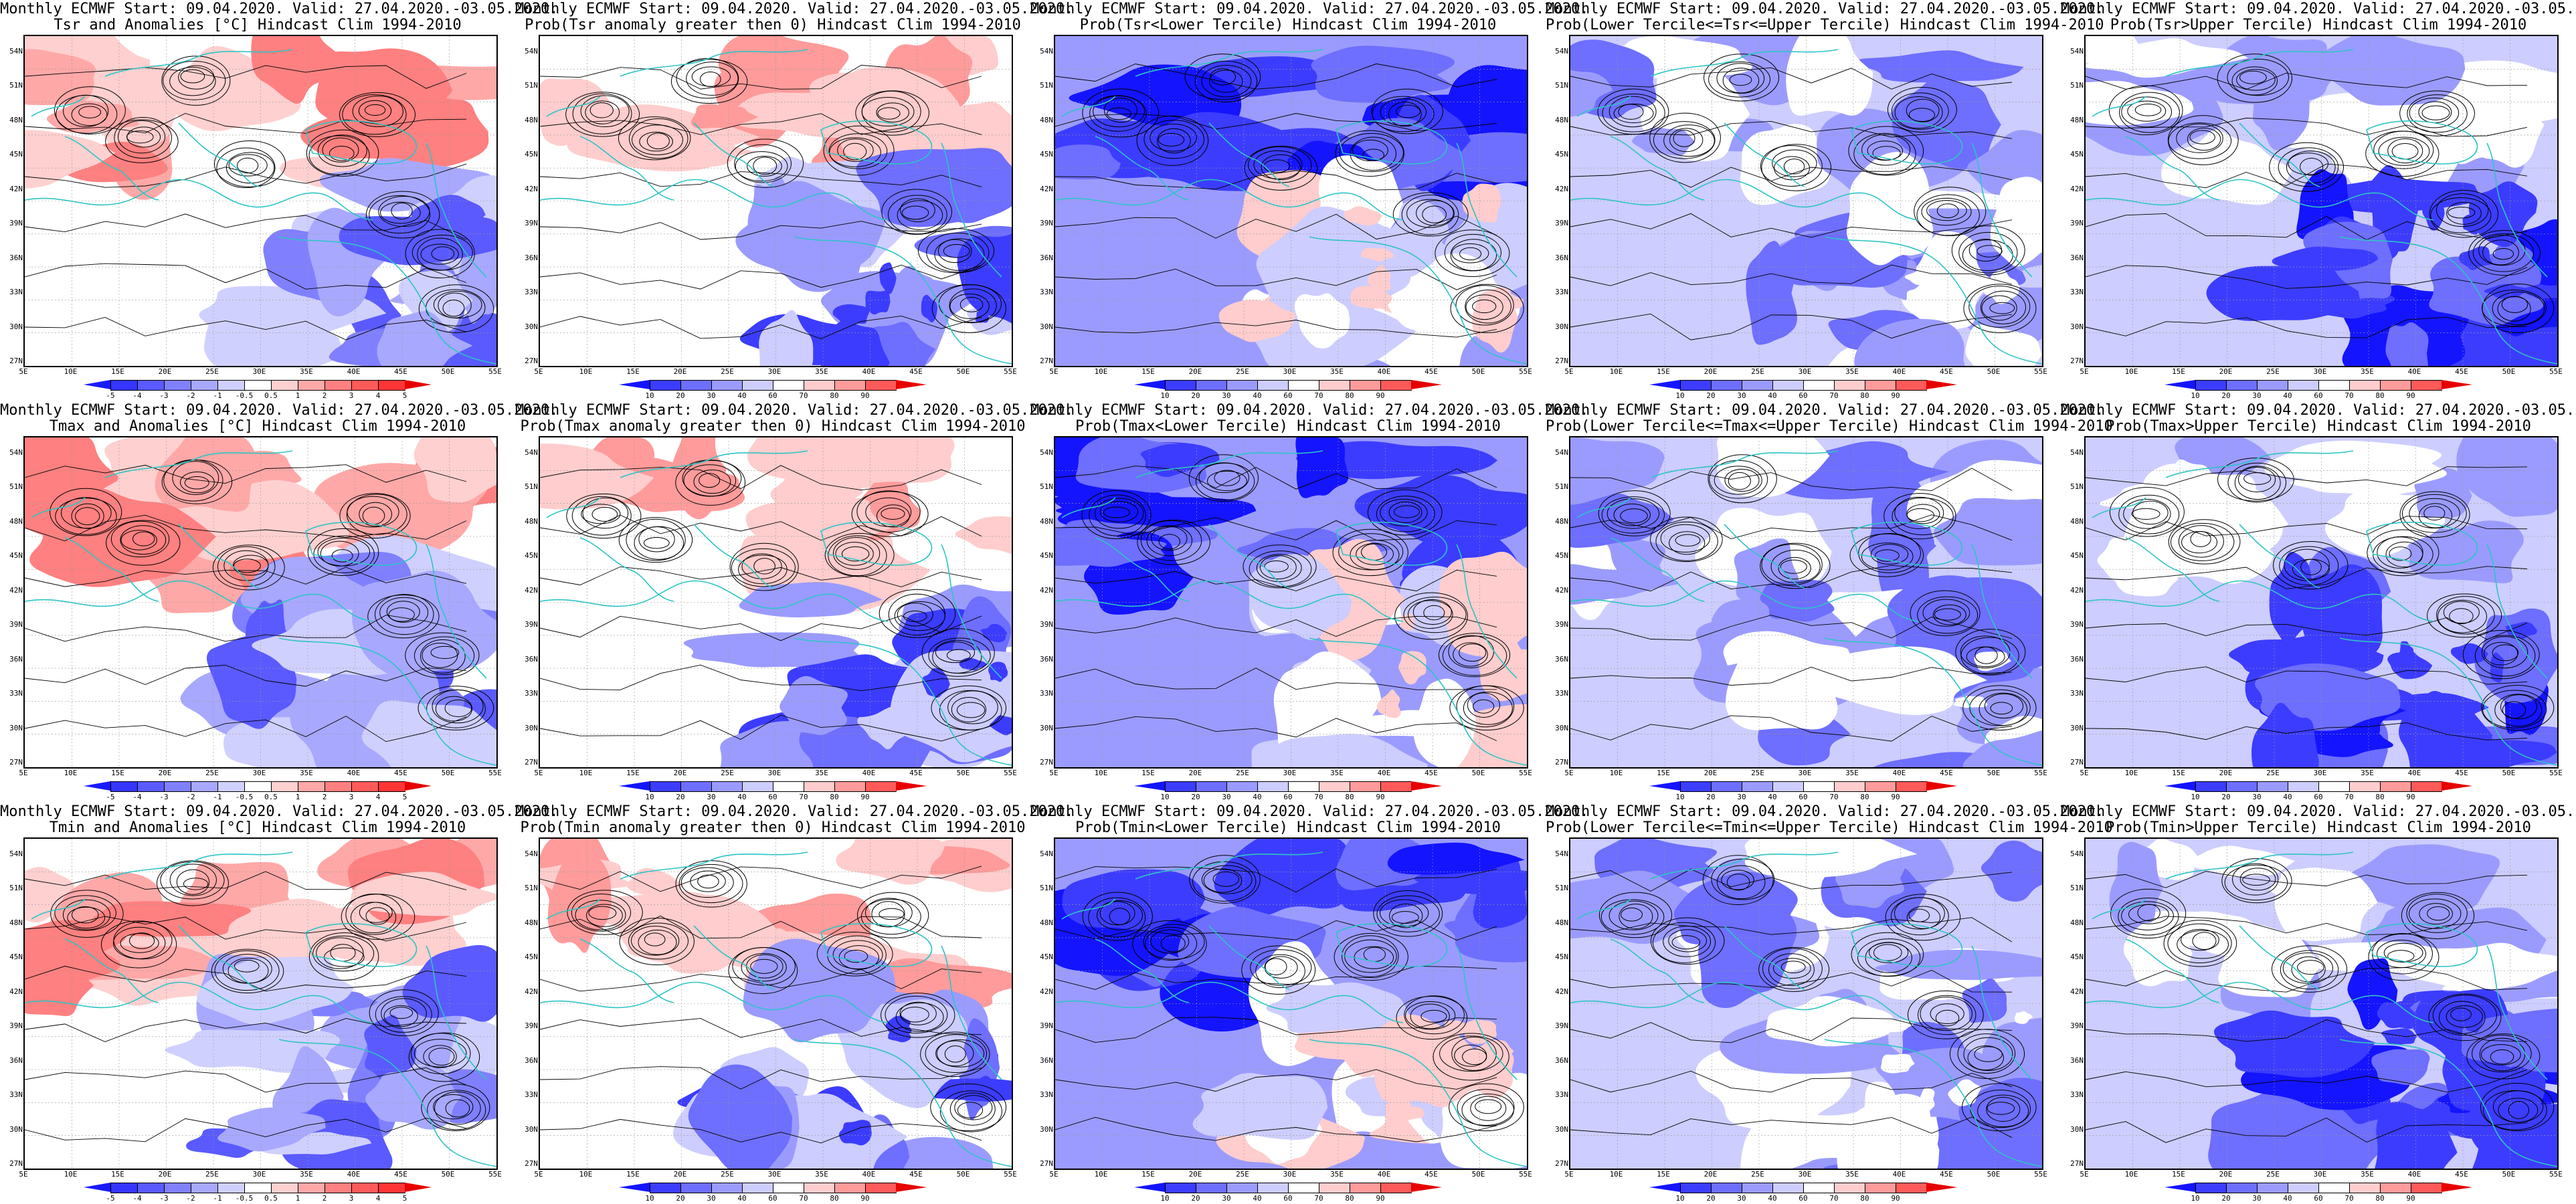 This screenshot has width=2576, height=1204. What do you see at coordinates (776, 1003) in the screenshot?
I see `map-area` at bounding box center [776, 1003].